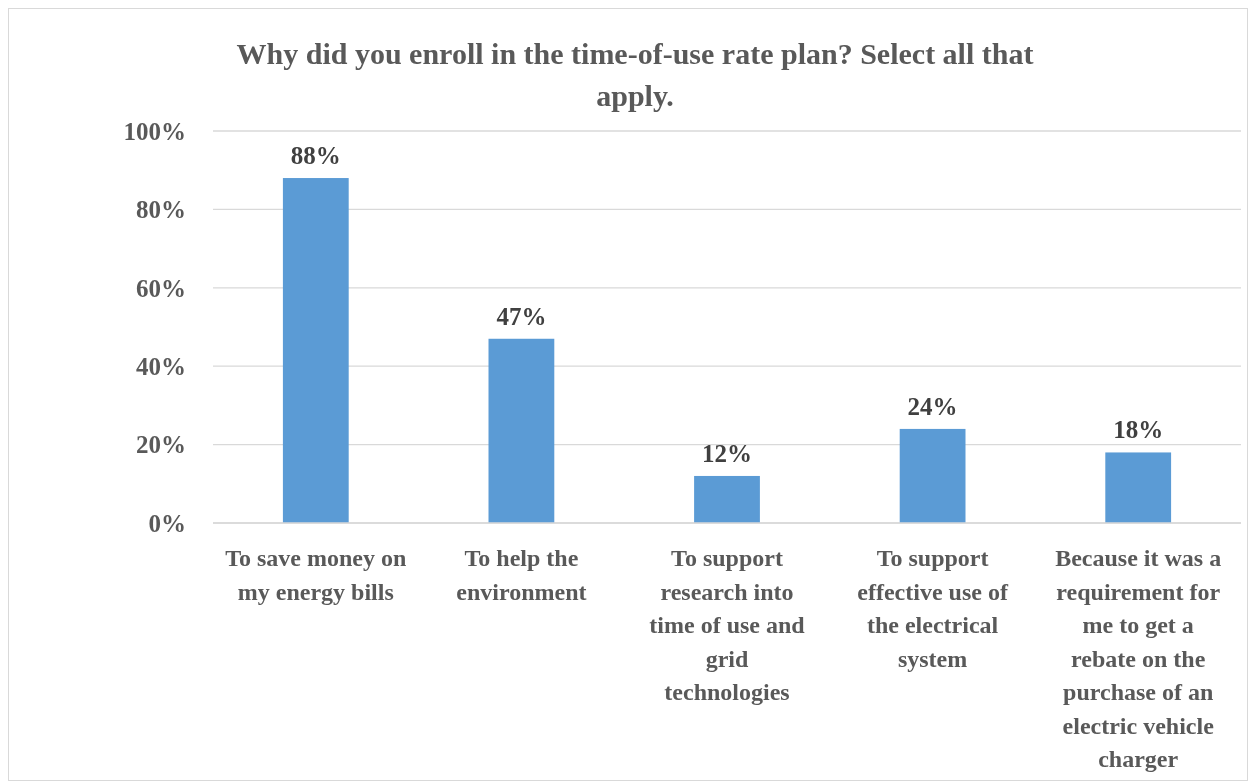 This screenshot has width=1248, height=781. What do you see at coordinates (932, 406) in the screenshot?
I see `data-label: 24%` at bounding box center [932, 406].